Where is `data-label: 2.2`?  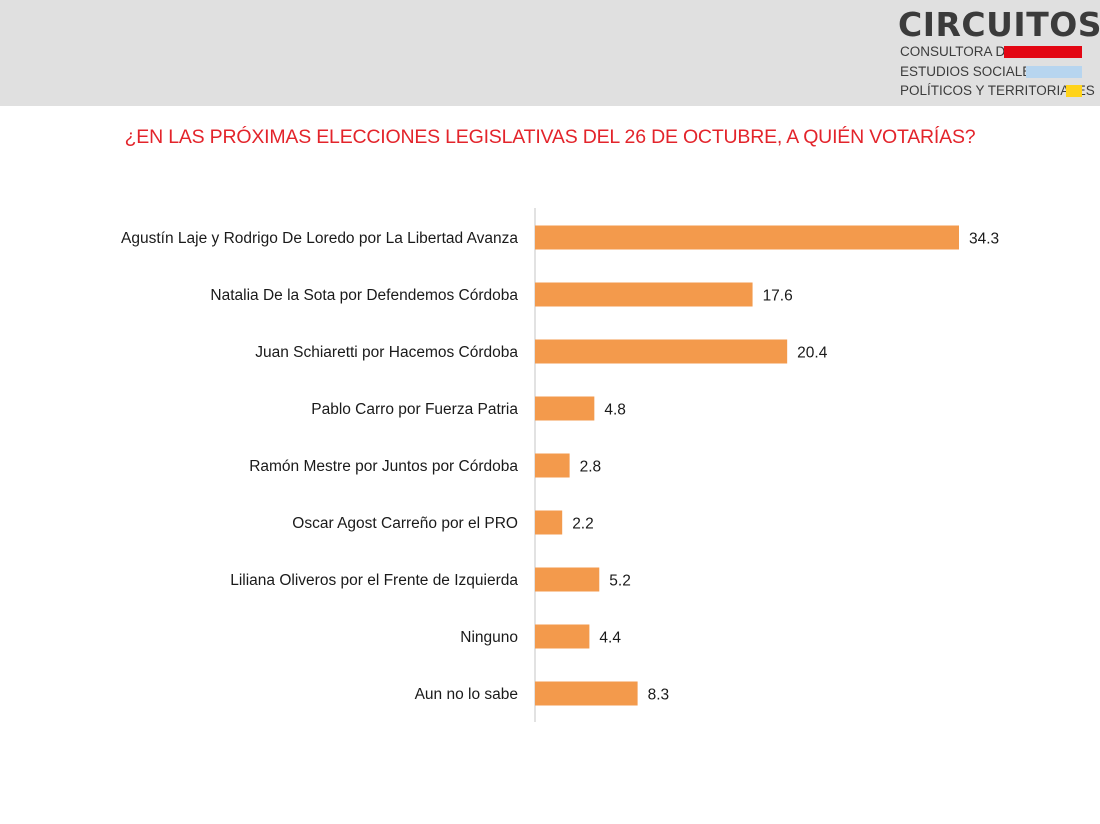
data-label: 2.2 is located at coordinates (583, 524).